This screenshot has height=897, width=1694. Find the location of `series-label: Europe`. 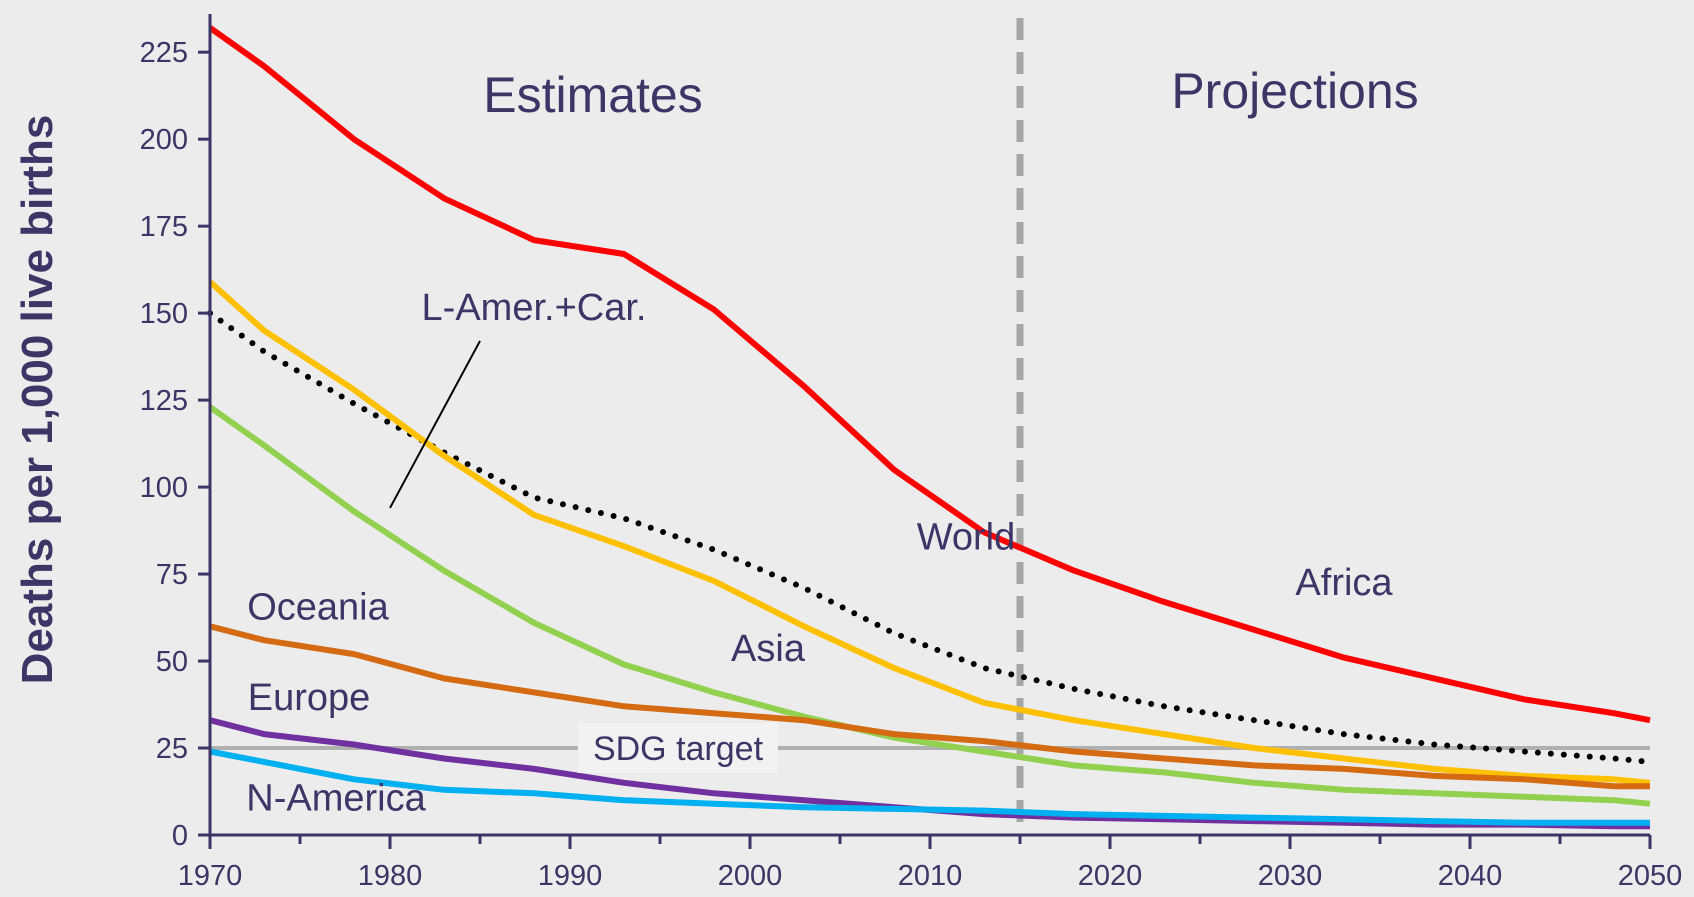

series-label: Europe is located at coordinates (309, 698).